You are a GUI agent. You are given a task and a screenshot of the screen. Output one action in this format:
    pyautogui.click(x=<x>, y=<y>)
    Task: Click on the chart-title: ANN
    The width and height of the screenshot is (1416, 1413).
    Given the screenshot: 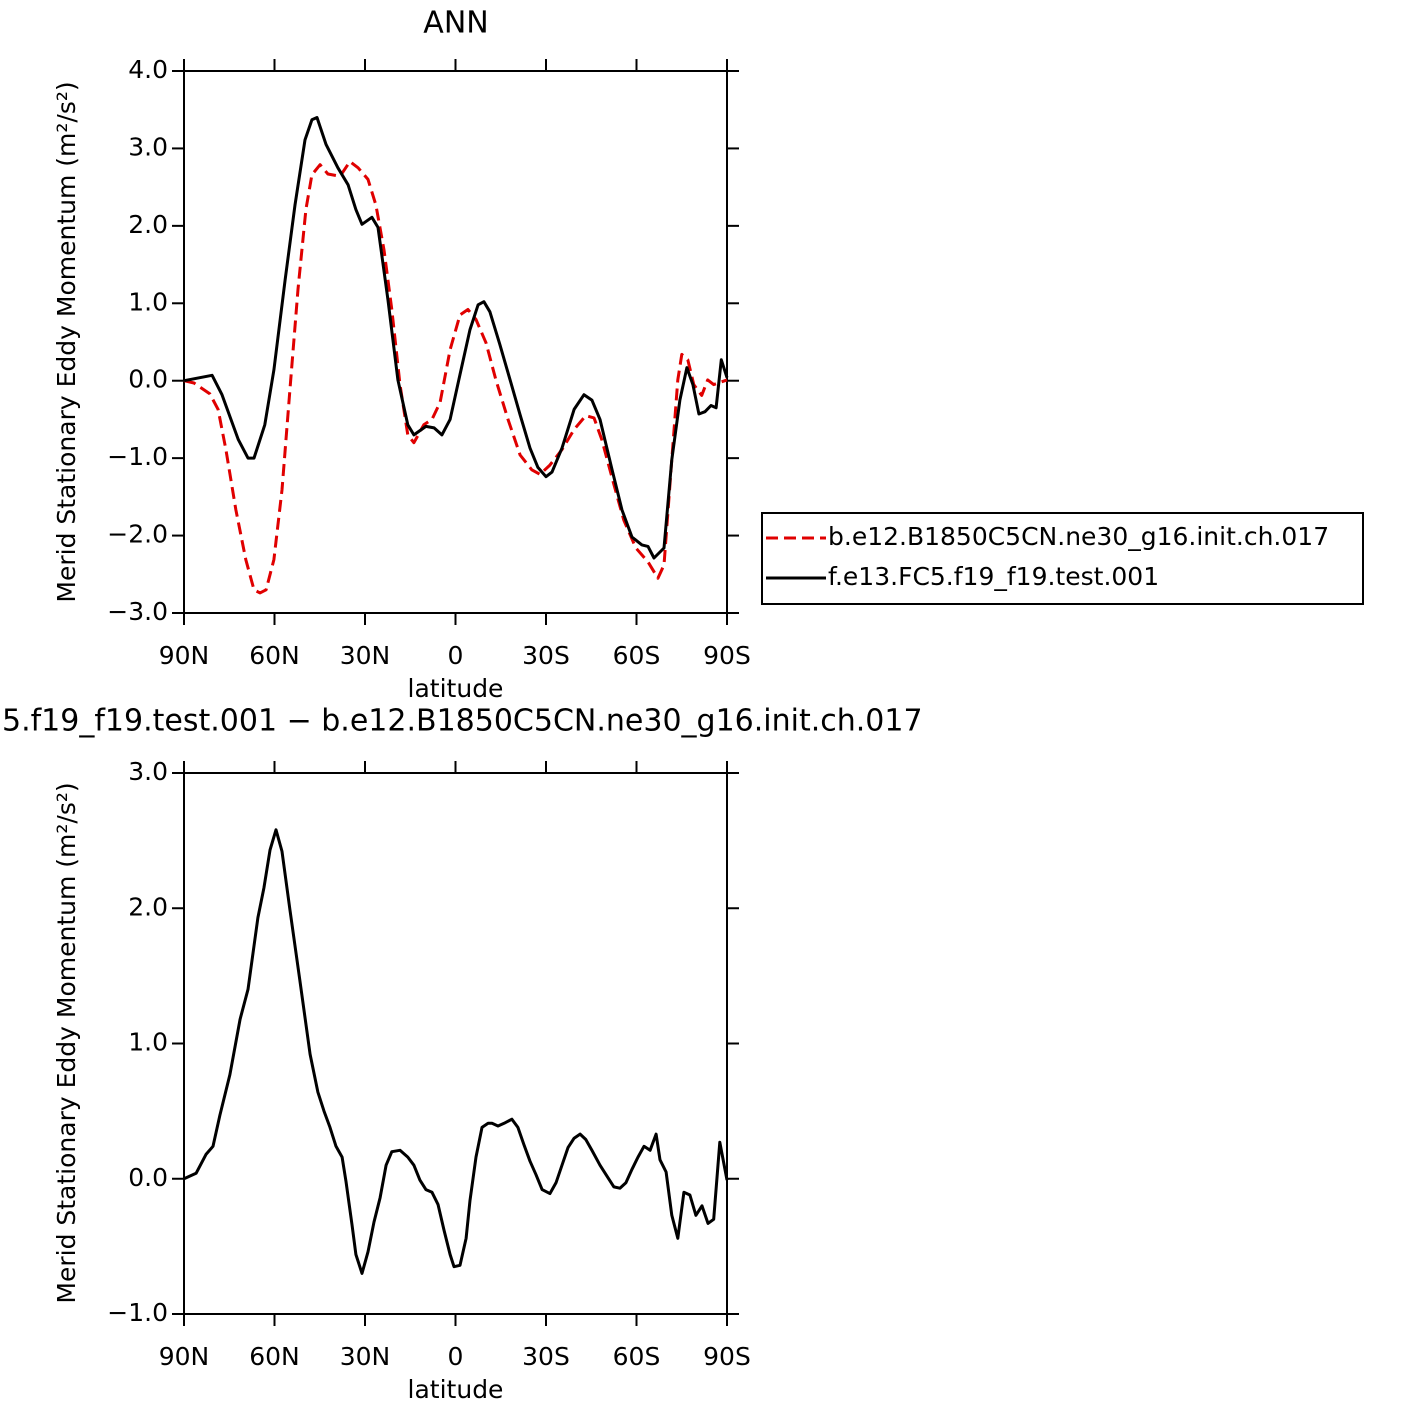 What is the action you would take?
    pyautogui.click(x=455, y=23)
    